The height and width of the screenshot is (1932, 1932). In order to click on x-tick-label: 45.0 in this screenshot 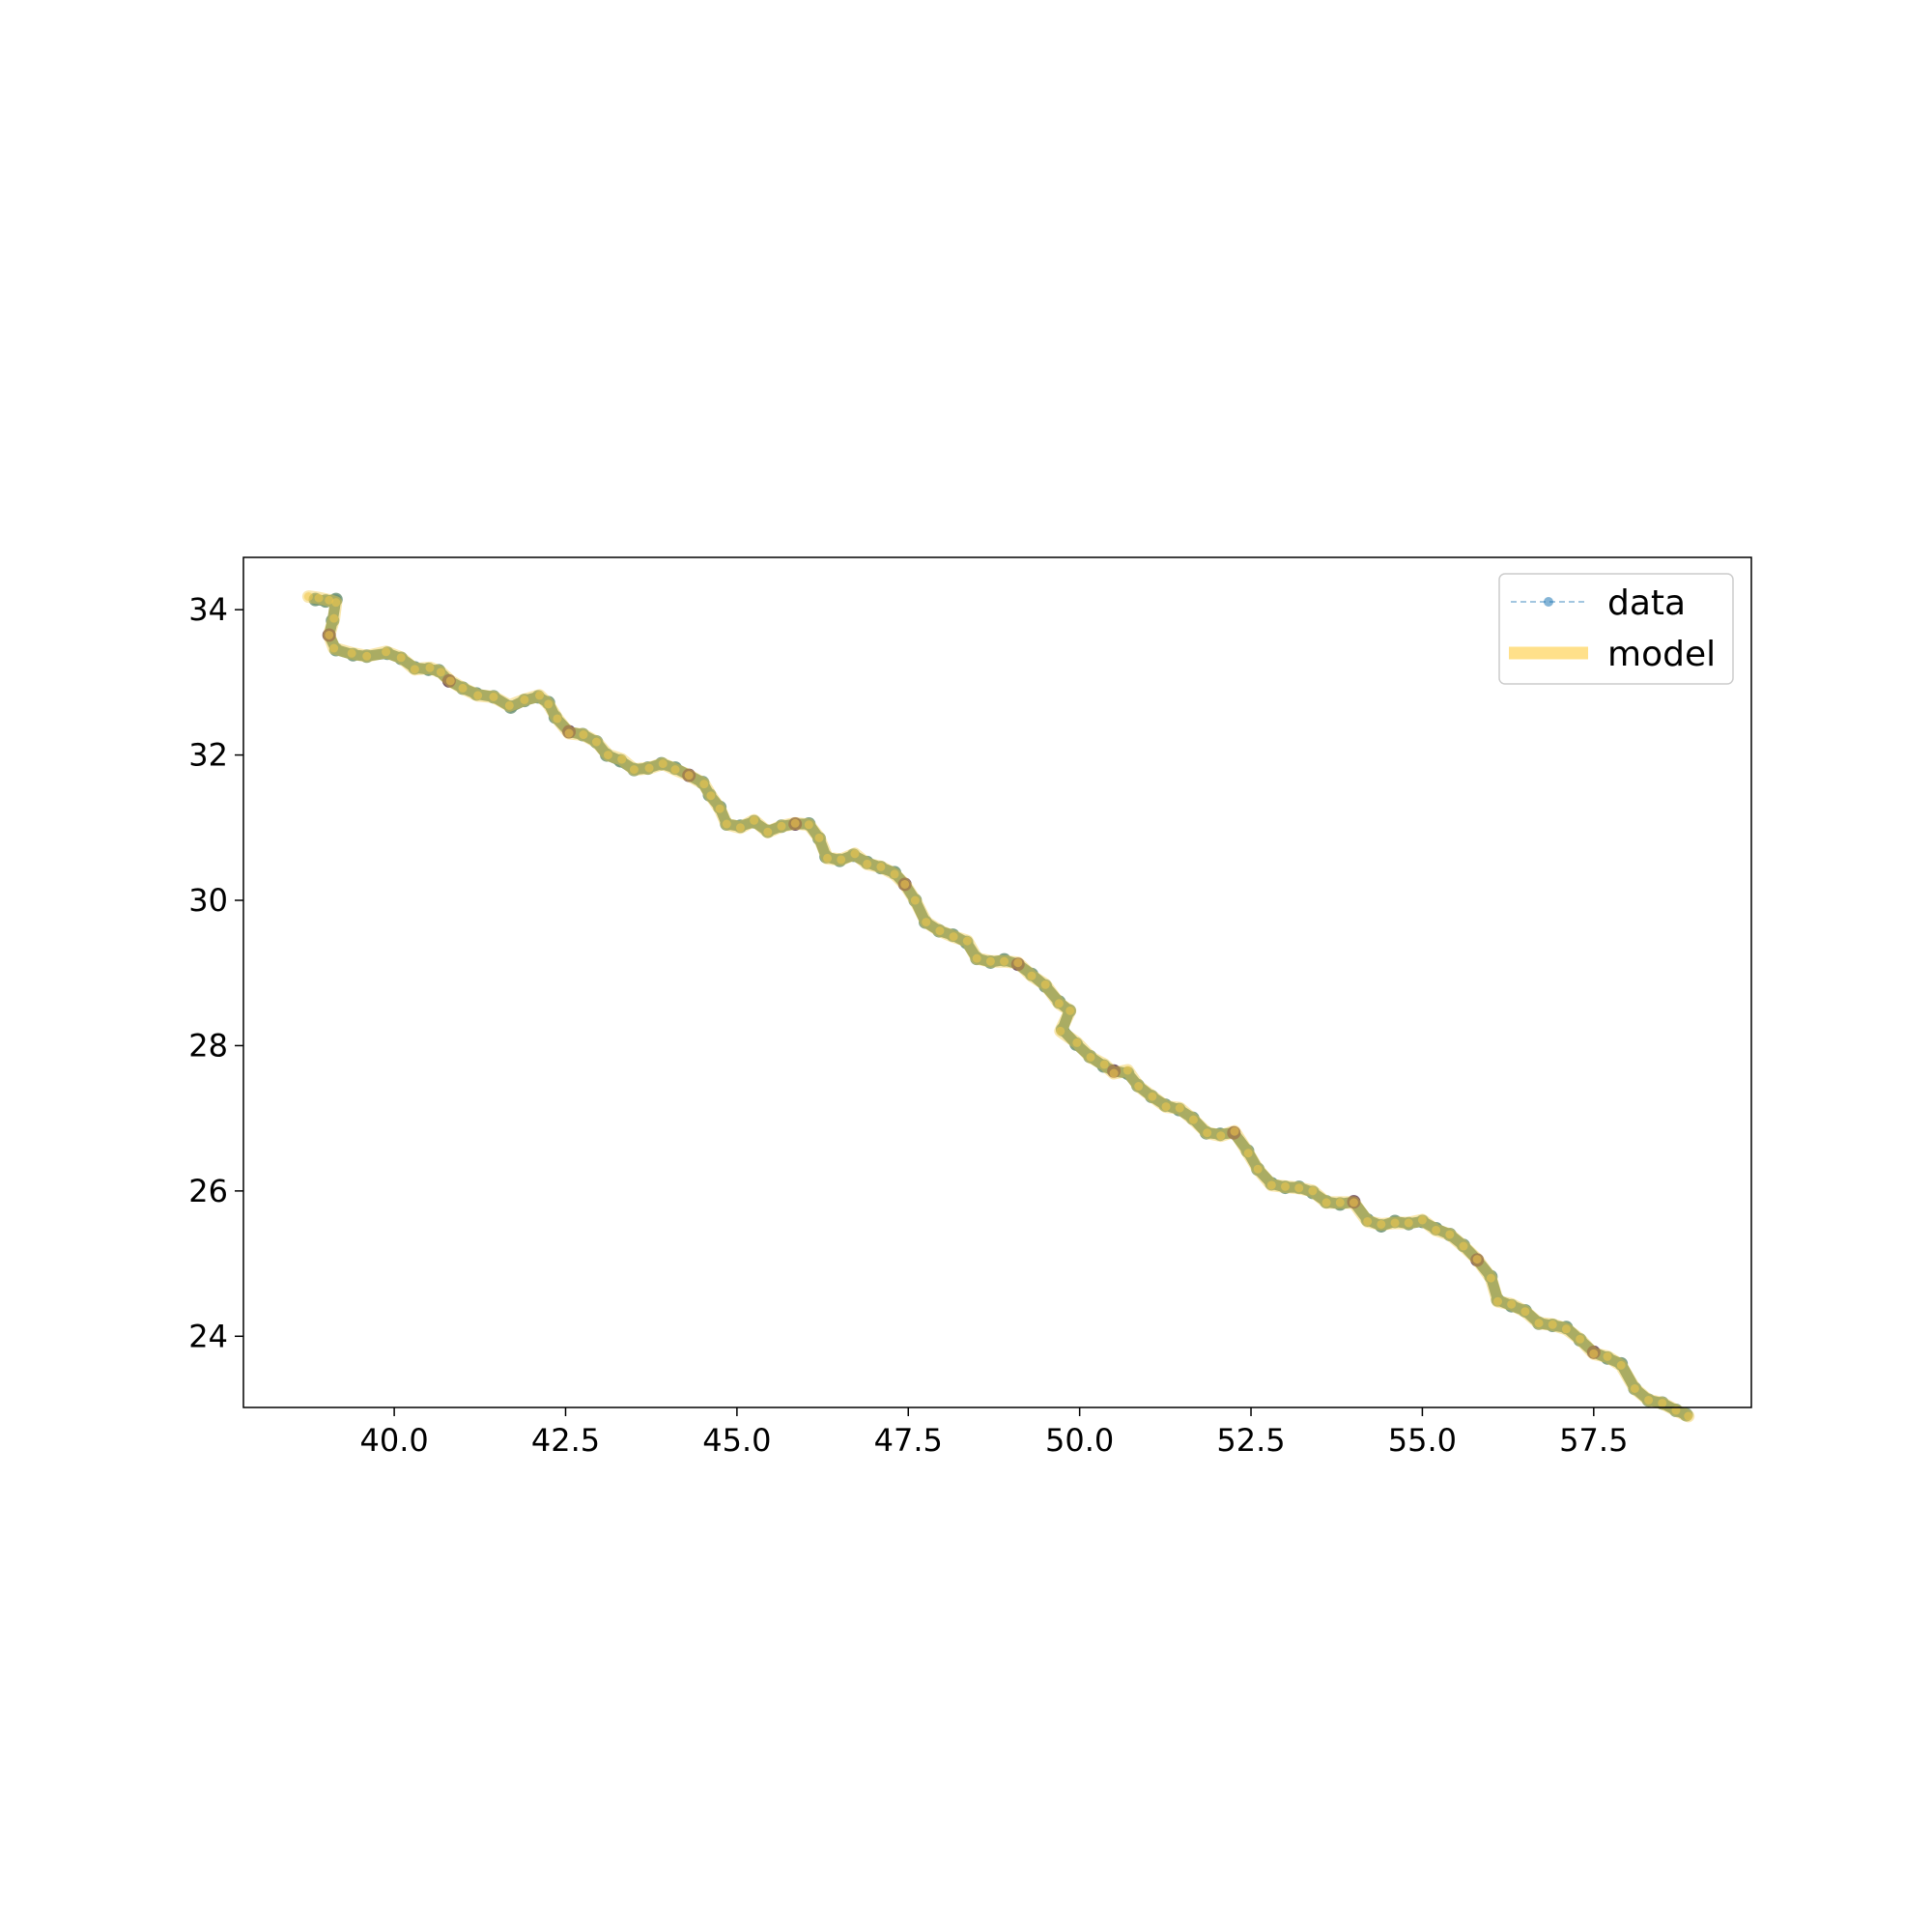, I will do `click(736, 1440)`.